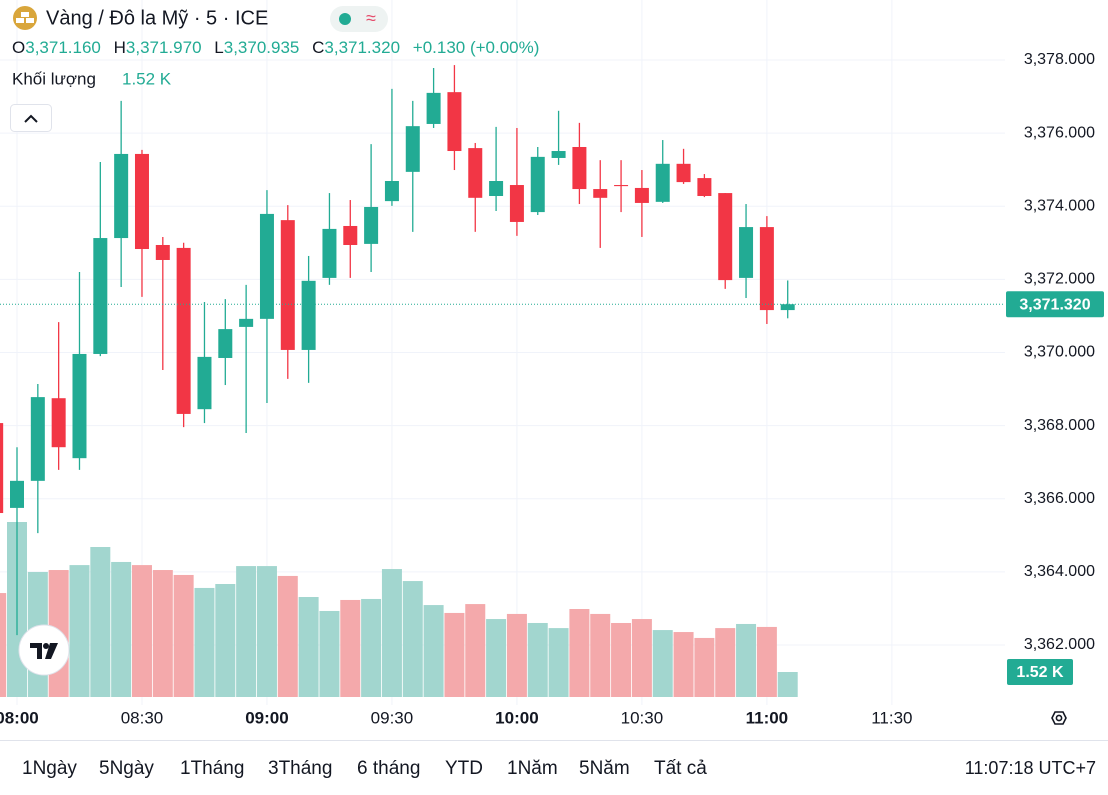 The height and width of the screenshot is (795, 1108). I want to click on range-button: 1Ngày, so click(49, 768).